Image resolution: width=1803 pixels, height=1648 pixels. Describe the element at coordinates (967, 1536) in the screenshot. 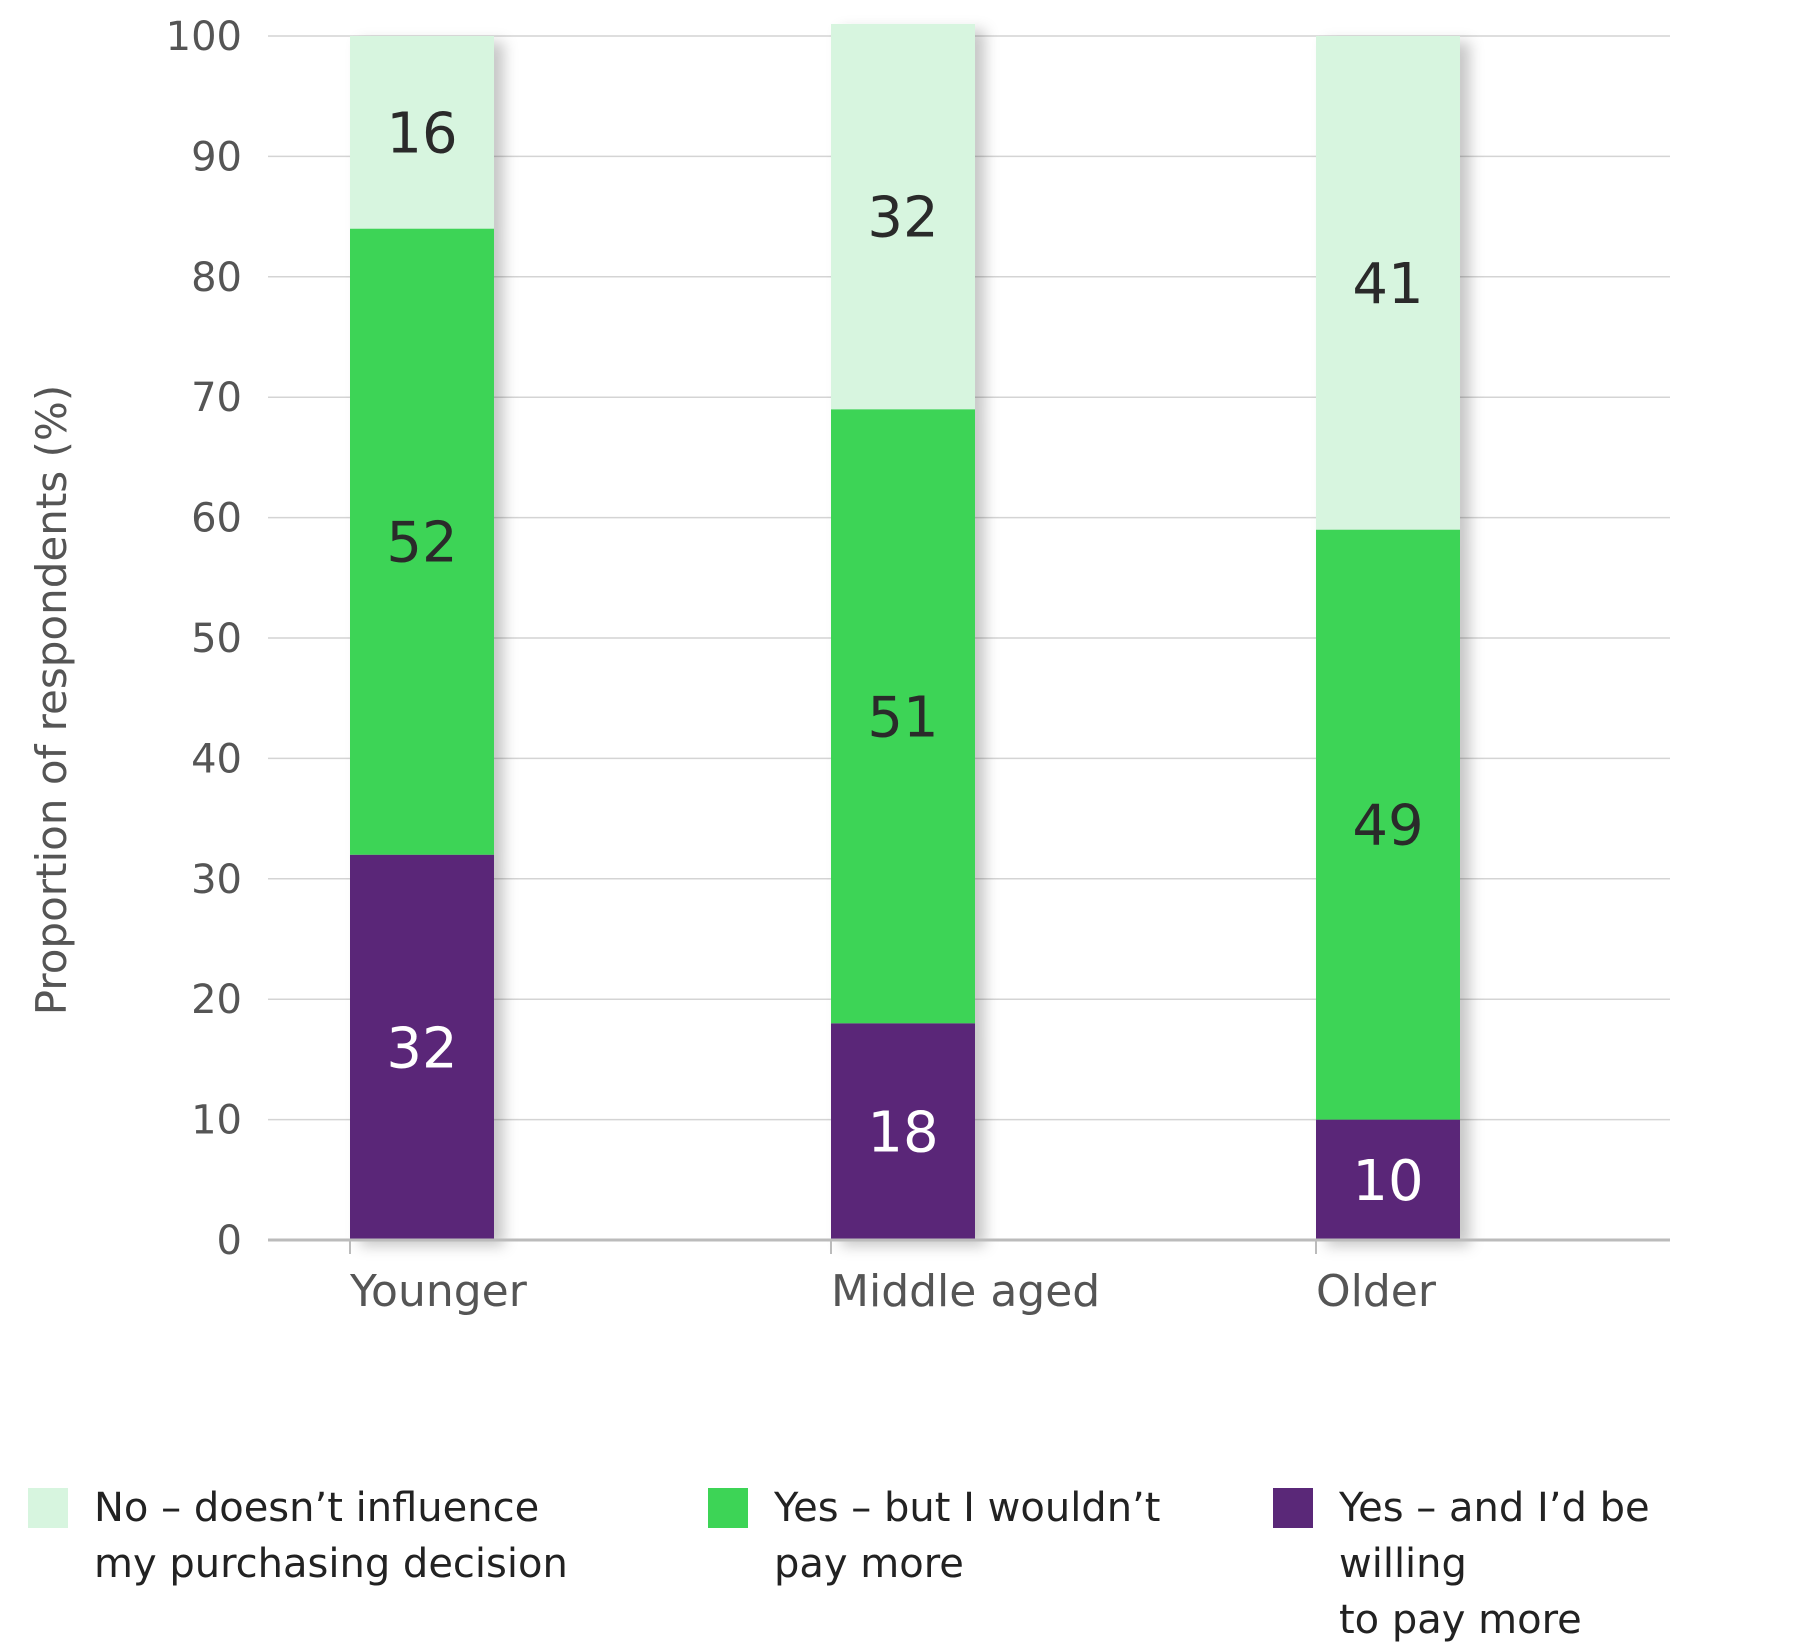

I see `legend-label-yes-no-more: Yes – but I wouldn’t pay more` at that location.